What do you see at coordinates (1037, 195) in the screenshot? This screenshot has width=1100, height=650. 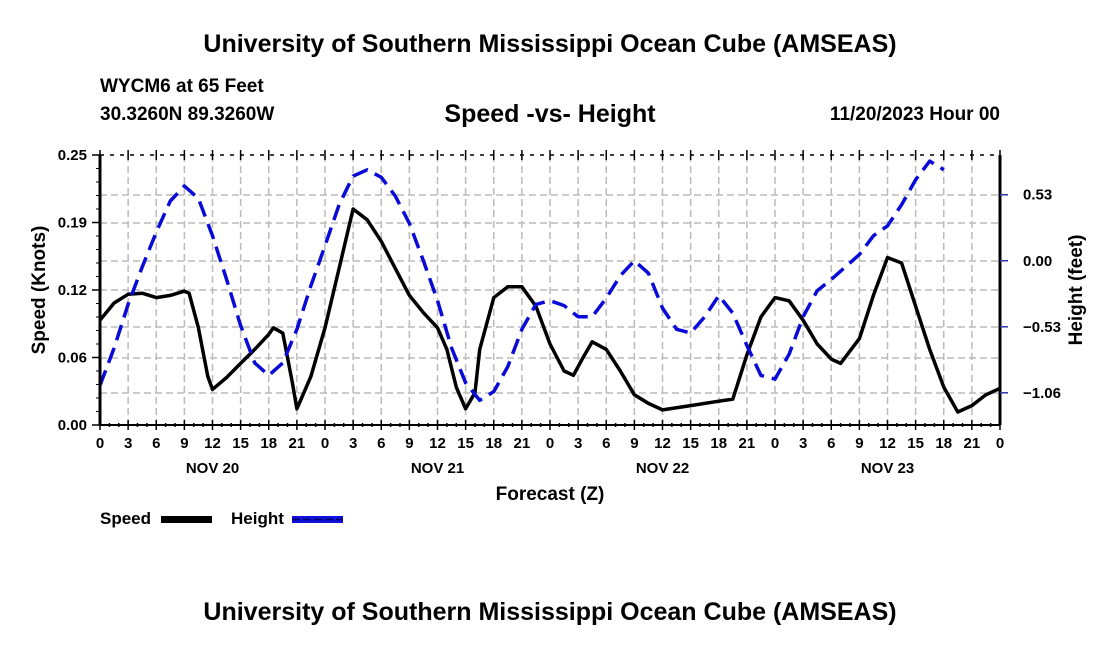 I see `y-right-tick-label: 0.53` at bounding box center [1037, 195].